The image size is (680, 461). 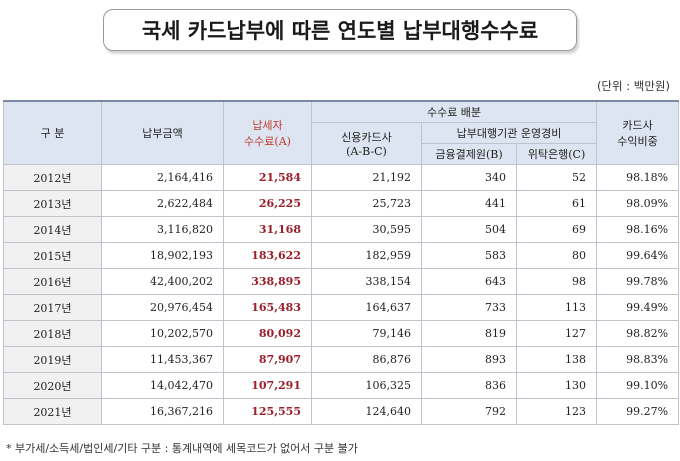 What do you see at coordinates (366, 137) in the screenshot?
I see `header-card-line1: 신용카드사` at bounding box center [366, 137].